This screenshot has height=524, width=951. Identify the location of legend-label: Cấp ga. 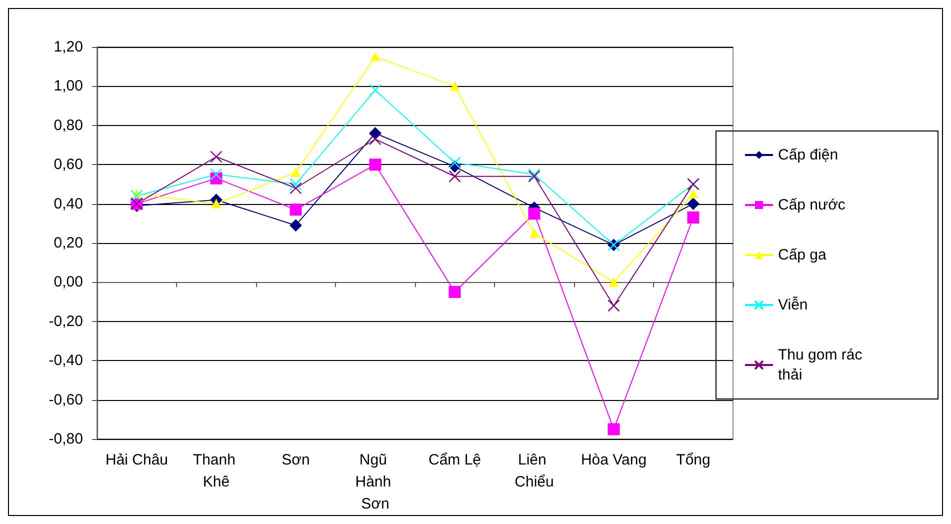
(803, 255).